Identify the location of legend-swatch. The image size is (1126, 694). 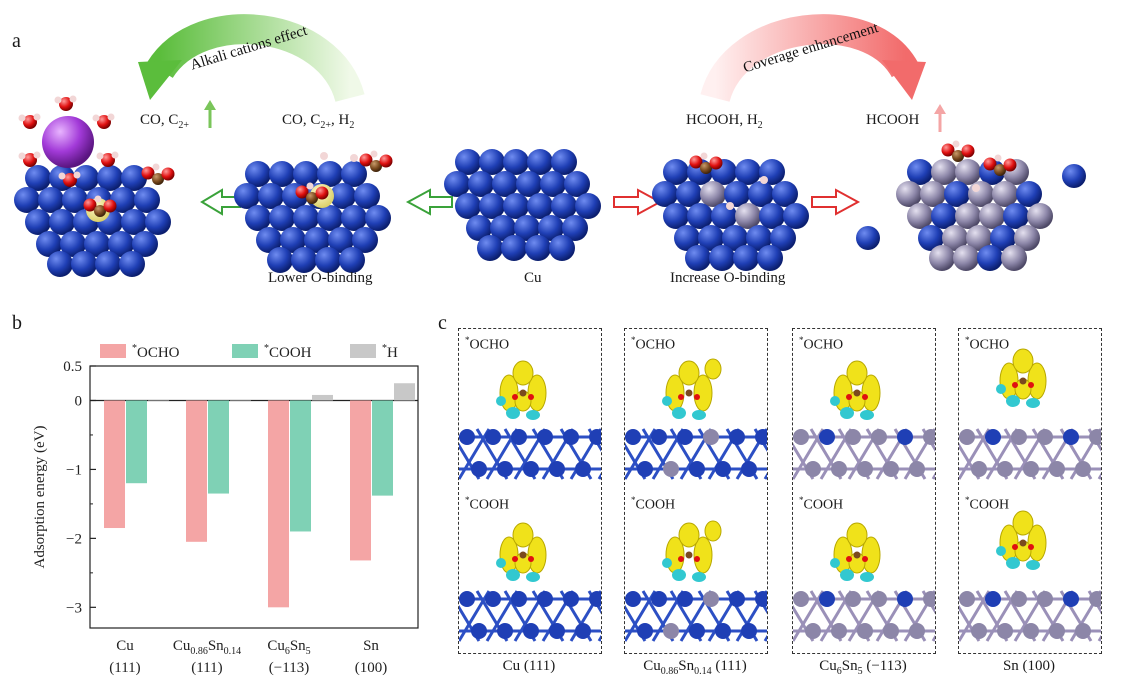
(363, 351).